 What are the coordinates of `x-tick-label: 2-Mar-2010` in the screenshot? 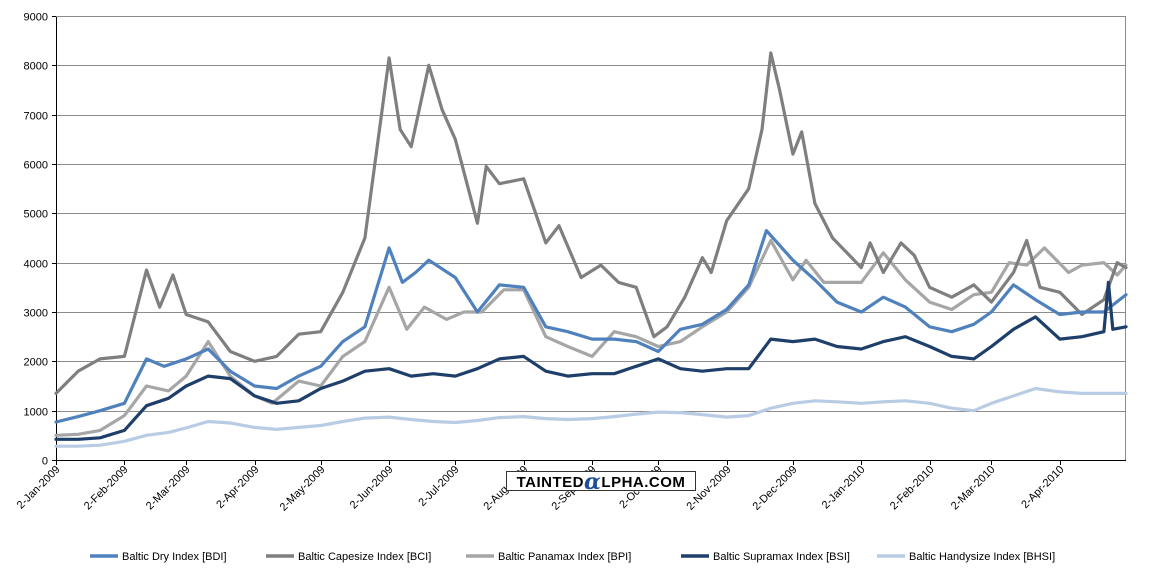 It's located at (973, 488).